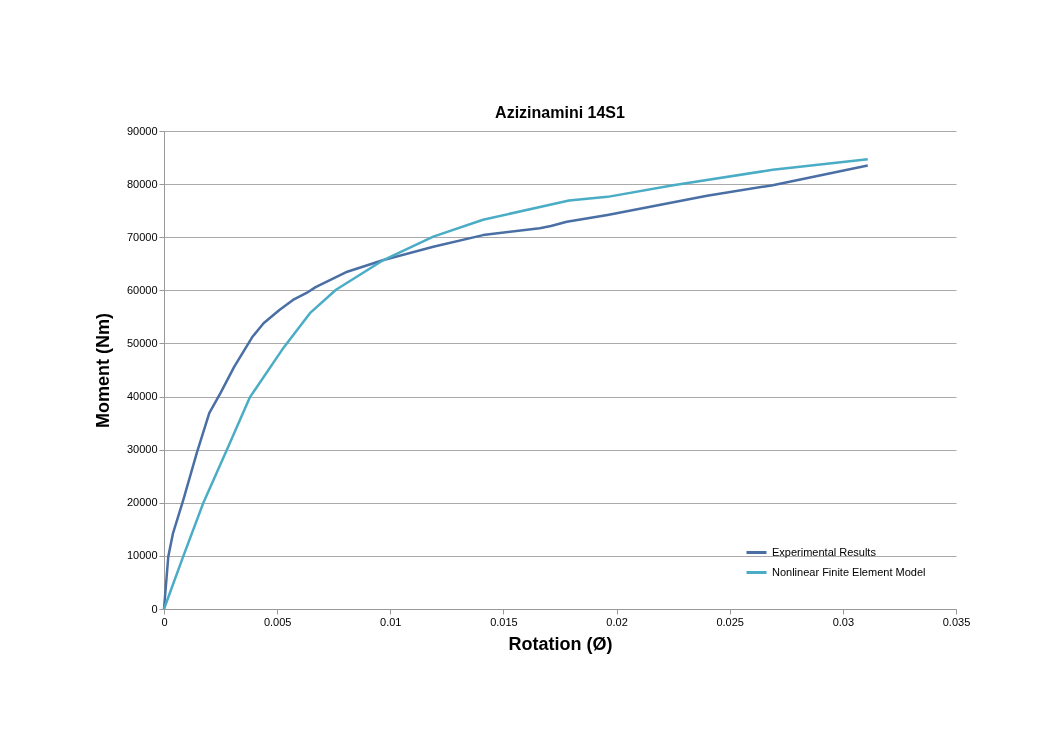  What do you see at coordinates (617, 621) in the screenshot?
I see `x-tick-label: 0.02` at bounding box center [617, 621].